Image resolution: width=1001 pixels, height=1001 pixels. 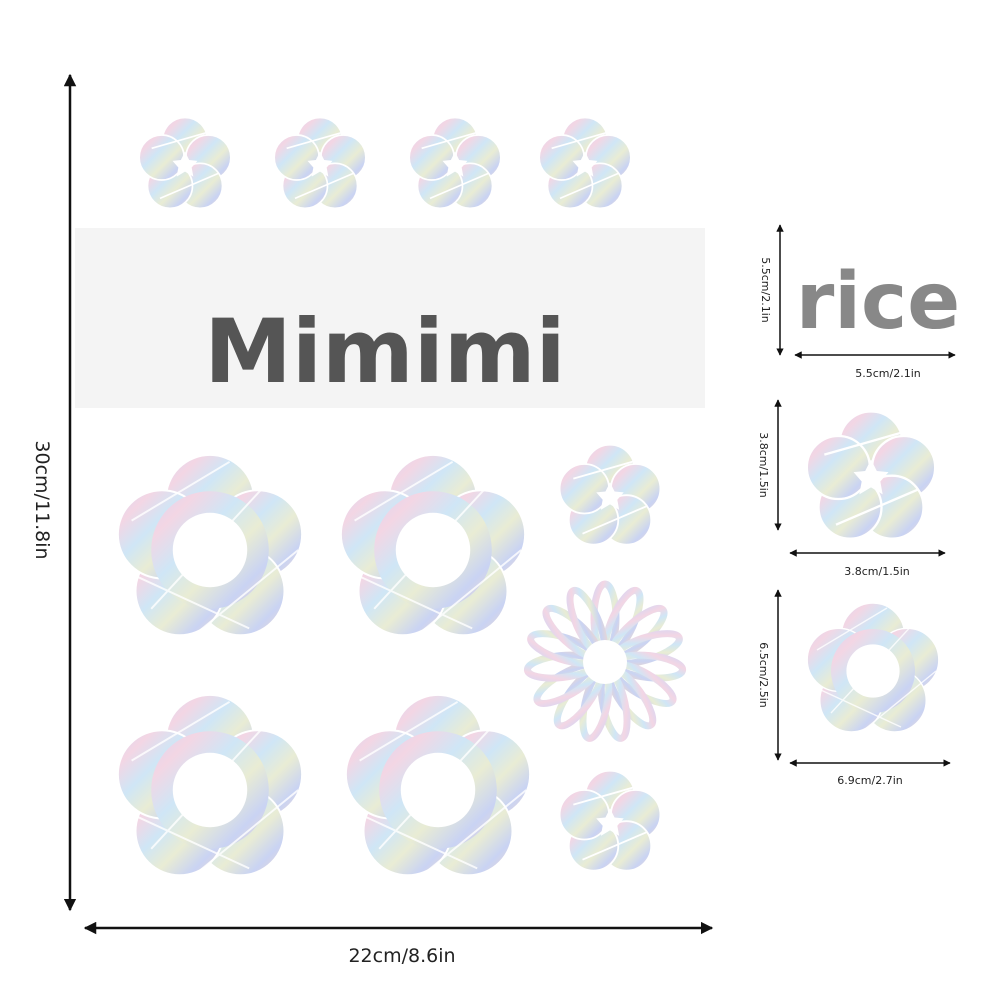 What do you see at coordinates (878, 302) in the screenshot?
I see `watermark: rice` at bounding box center [878, 302].